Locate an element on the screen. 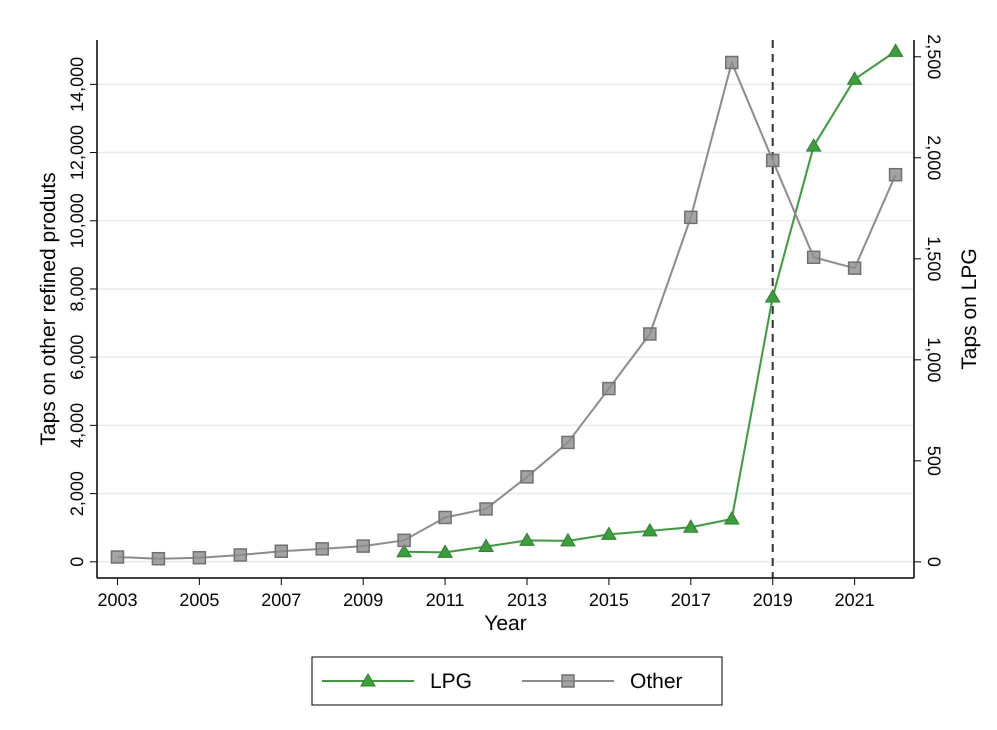  legend-label: Other is located at coordinates (656, 681).